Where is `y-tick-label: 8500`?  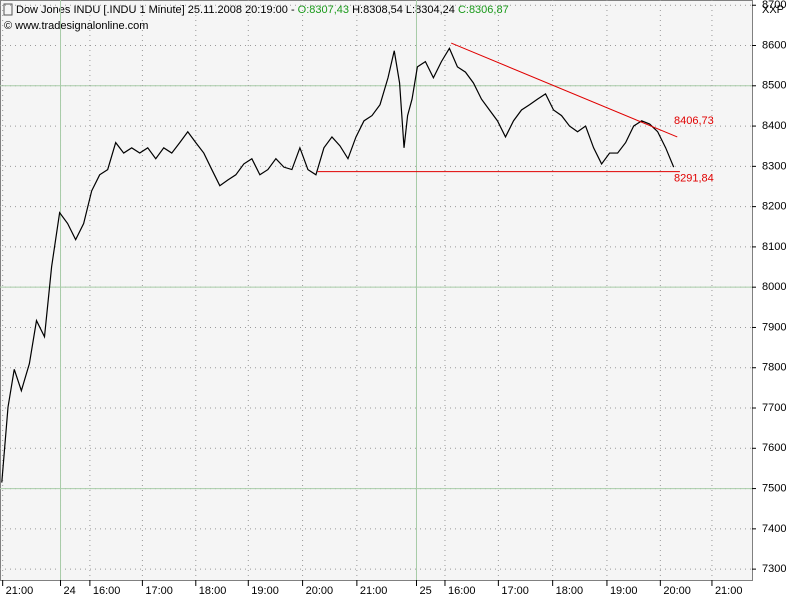
y-tick-label: 8500 is located at coordinates (774, 86).